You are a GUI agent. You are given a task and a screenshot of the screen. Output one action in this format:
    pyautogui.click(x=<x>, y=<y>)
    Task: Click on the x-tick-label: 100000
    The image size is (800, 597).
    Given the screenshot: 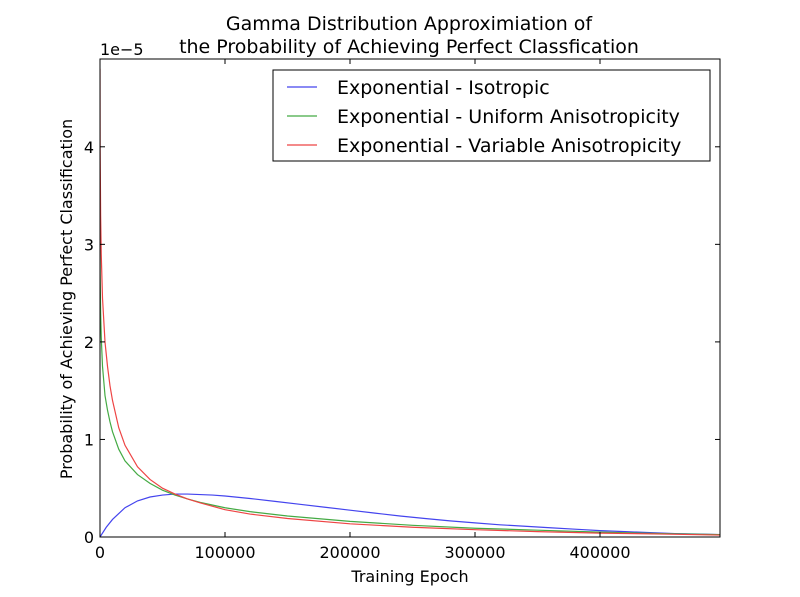 What is the action you would take?
    pyautogui.click(x=224, y=552)
    